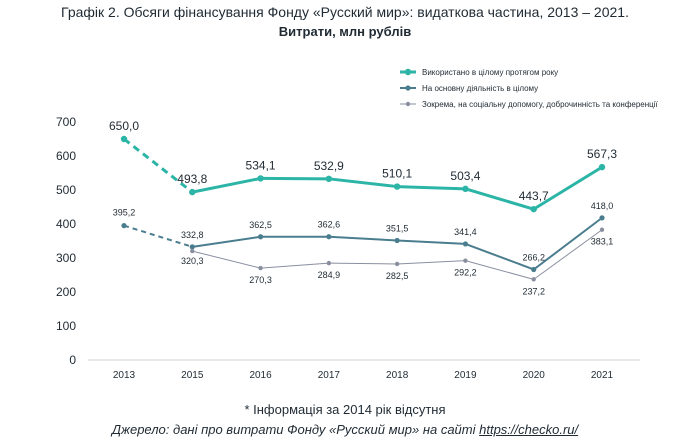  Describe the element at coordinates (534, 196) in the screenshot. I see `series-0-data-label: 443,7` at that location.